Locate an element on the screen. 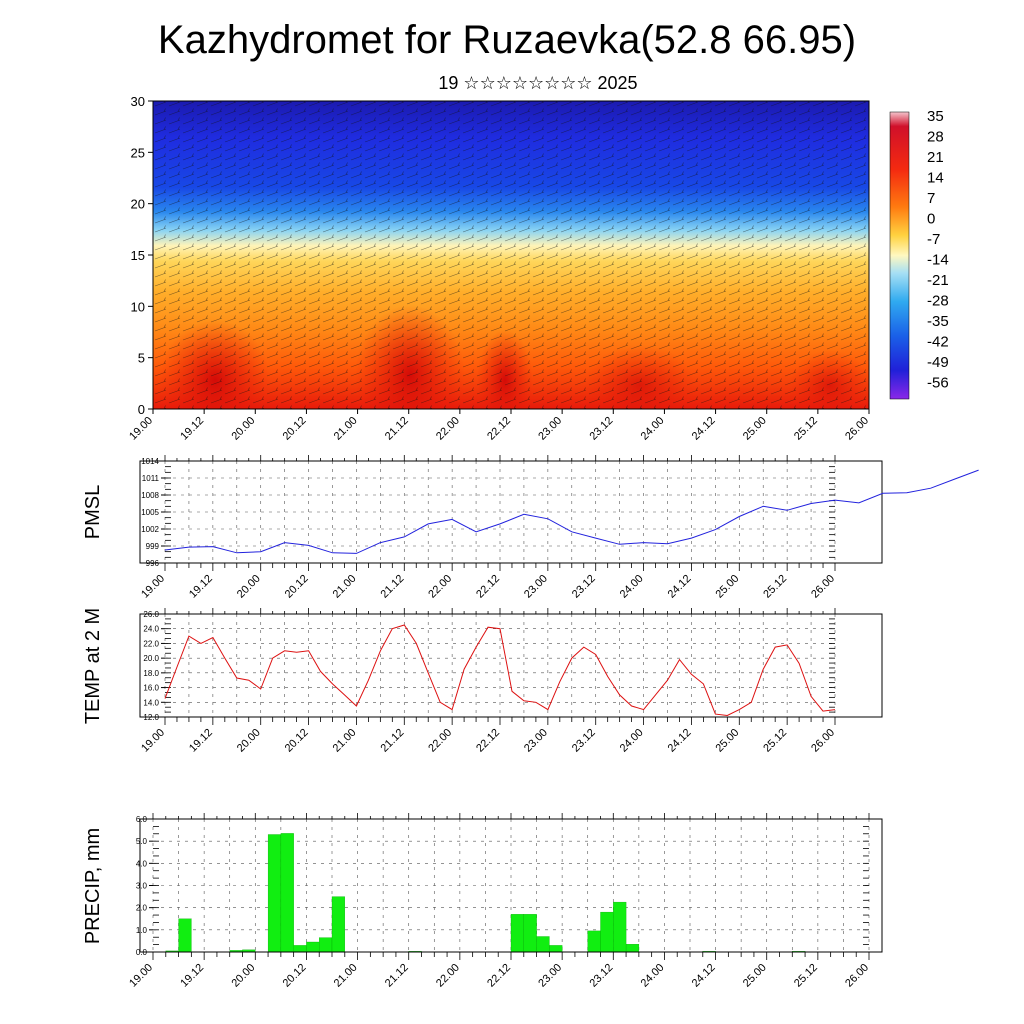  colorbar-label: -49 is located at coordinates (938, 362).